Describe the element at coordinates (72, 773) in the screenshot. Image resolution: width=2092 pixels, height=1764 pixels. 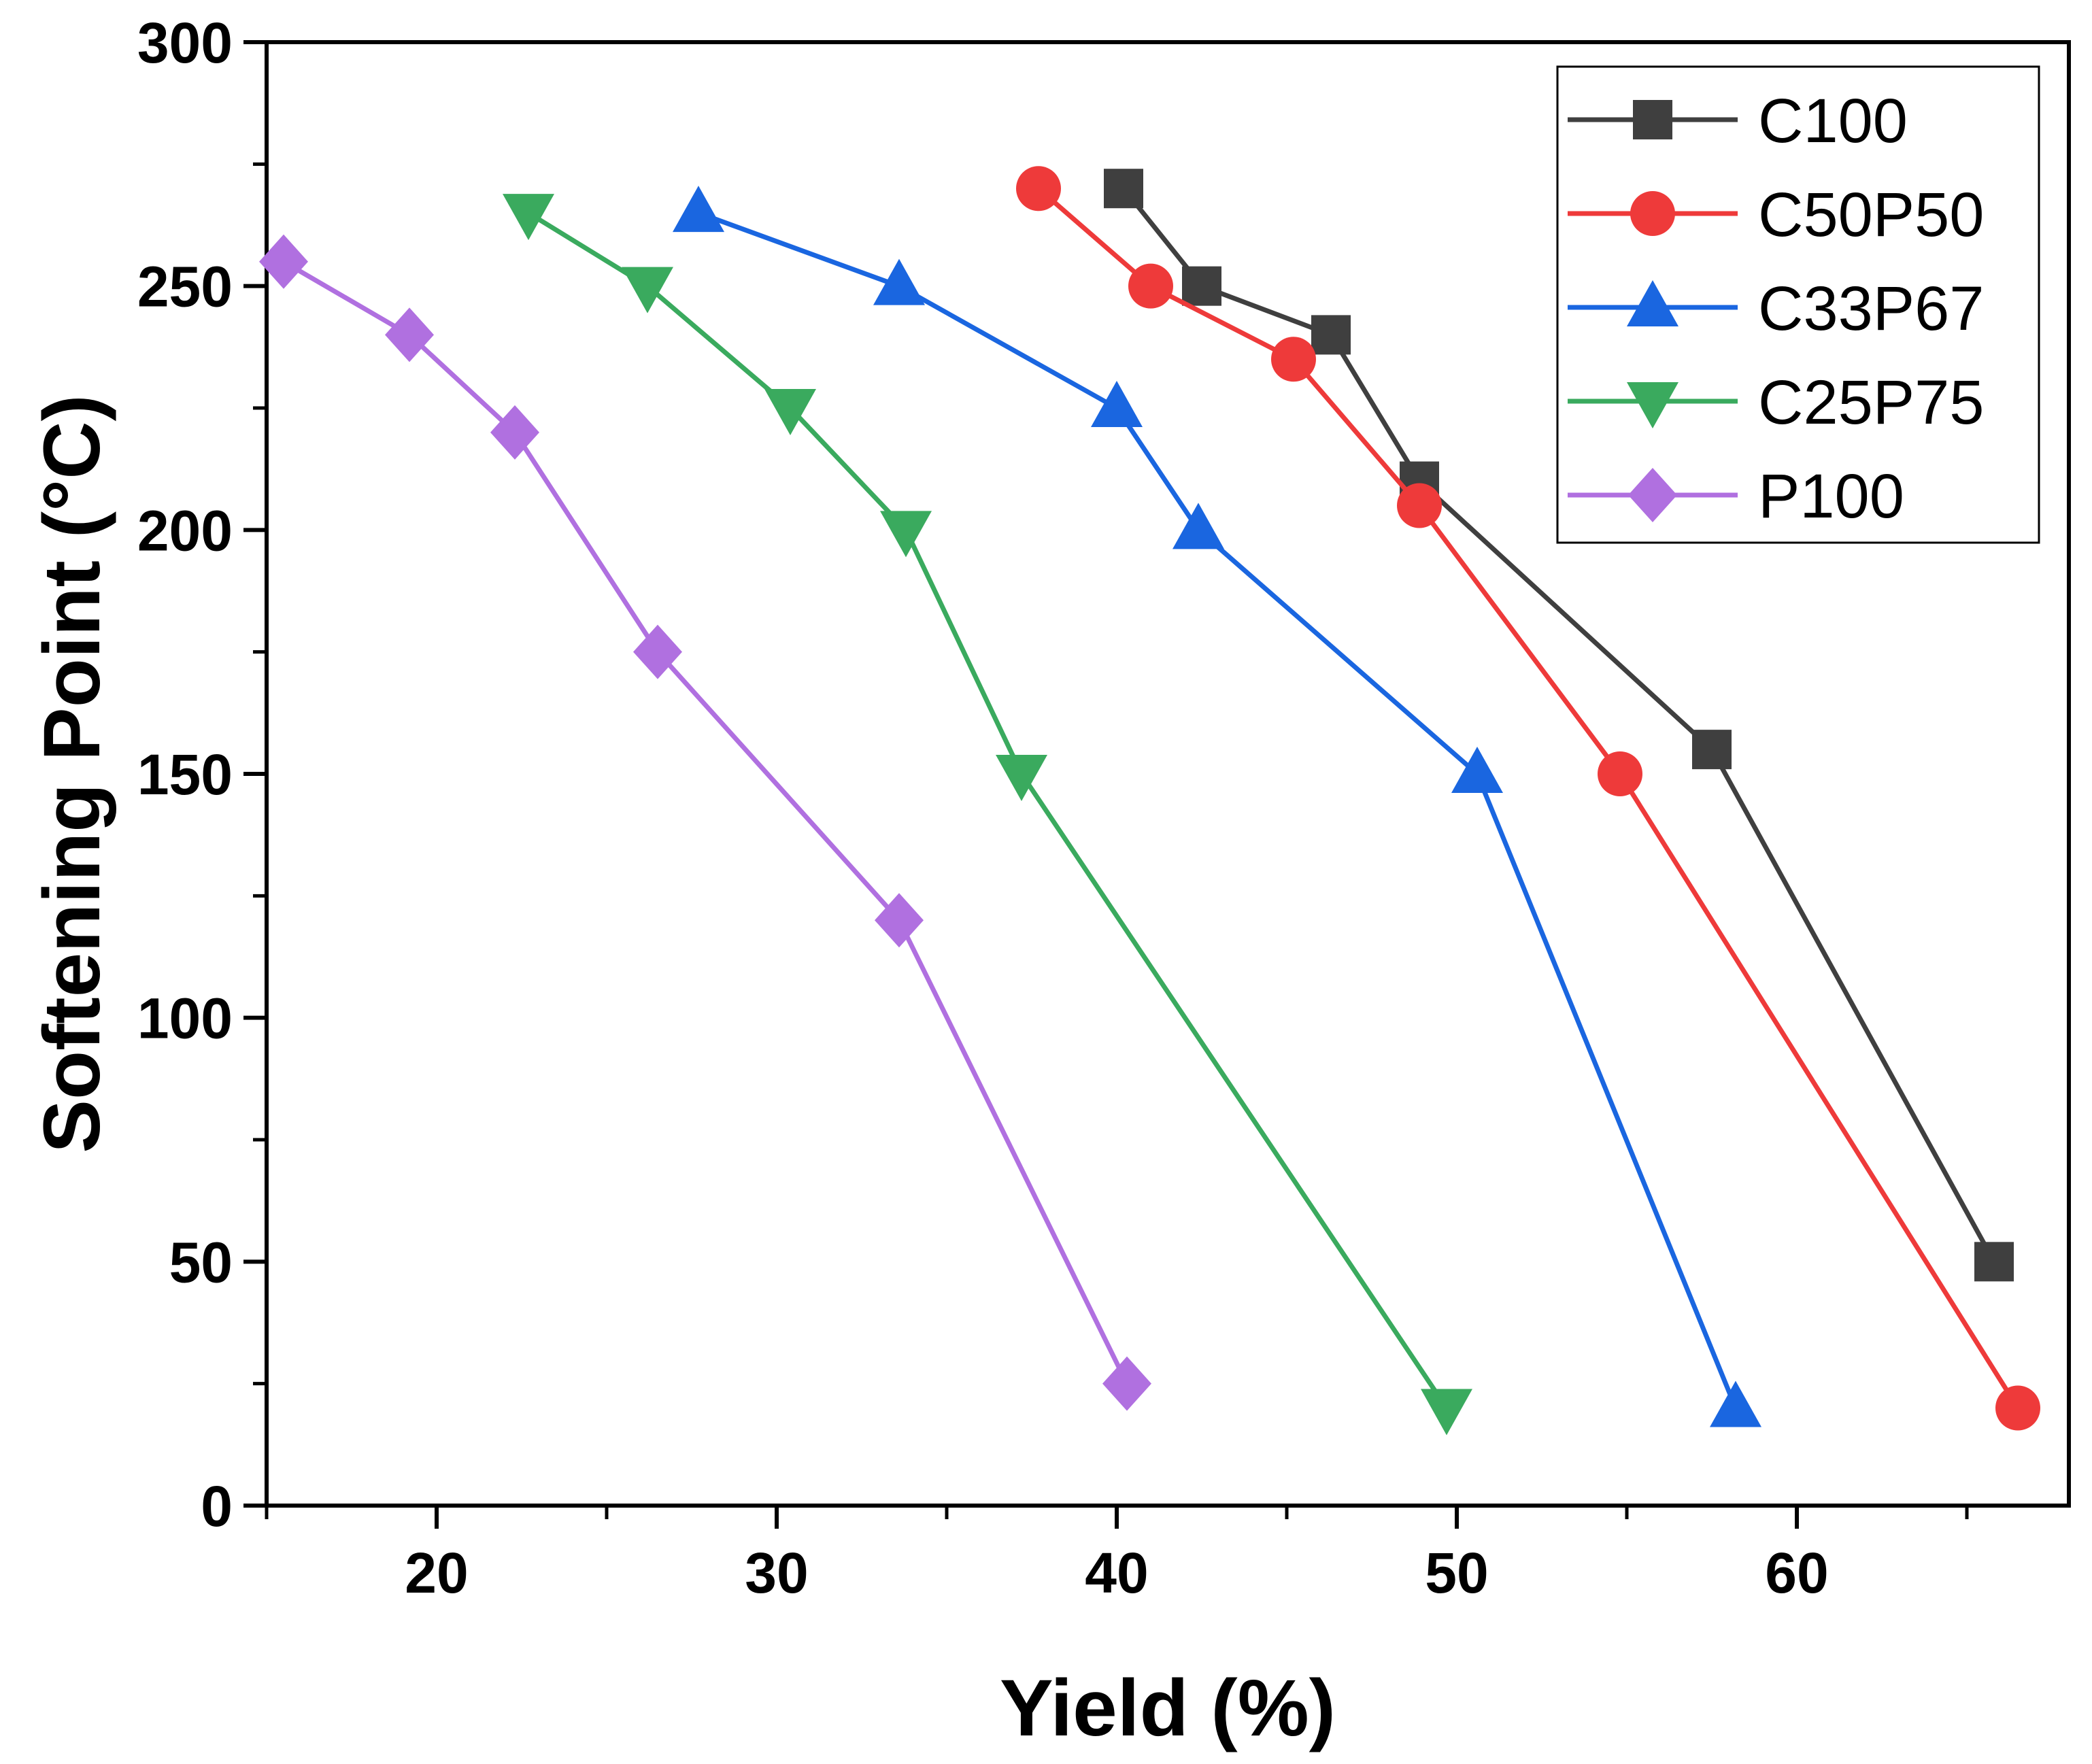
I see `y-axis-title: Softening Point (°C)` at that location.